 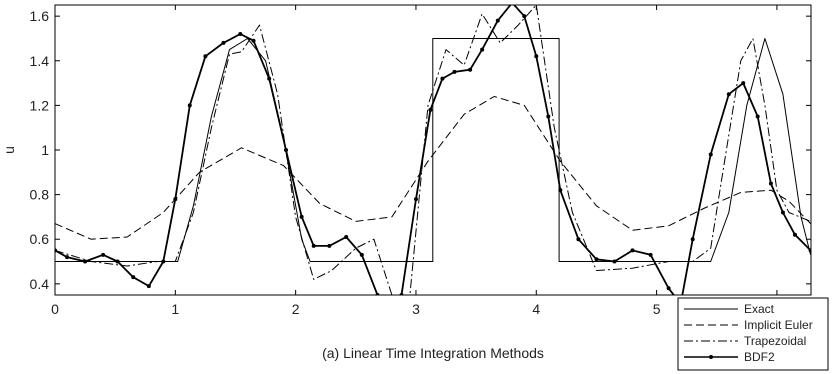 What do you see at coordinates (657, 309) in the screenshot?
I see `x-tick-label: 5` at bounding box center [657, 309].